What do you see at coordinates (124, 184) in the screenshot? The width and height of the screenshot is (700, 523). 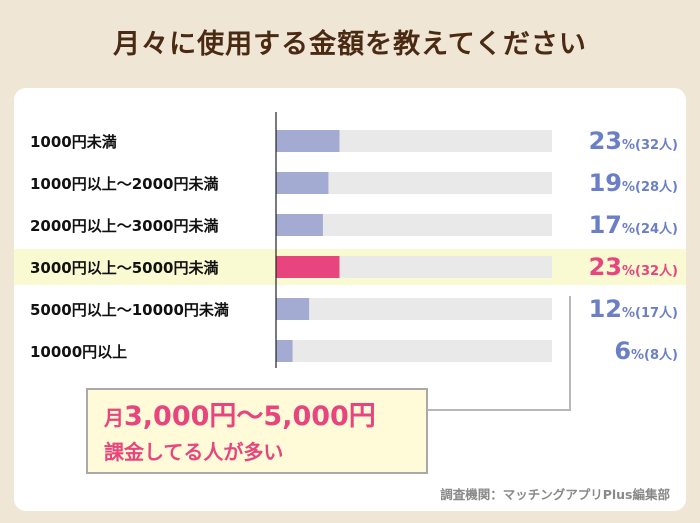 I see `category-label: 1000円以上〜2000円未満` at bounding box center [124, 184].